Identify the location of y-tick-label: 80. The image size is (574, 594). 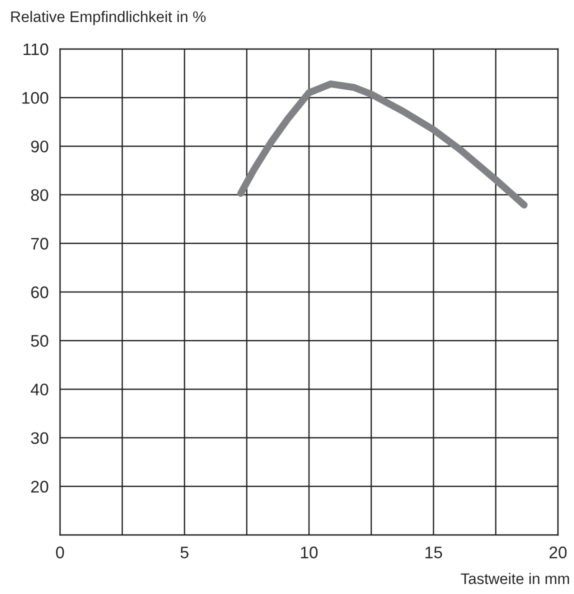
(39, 195).